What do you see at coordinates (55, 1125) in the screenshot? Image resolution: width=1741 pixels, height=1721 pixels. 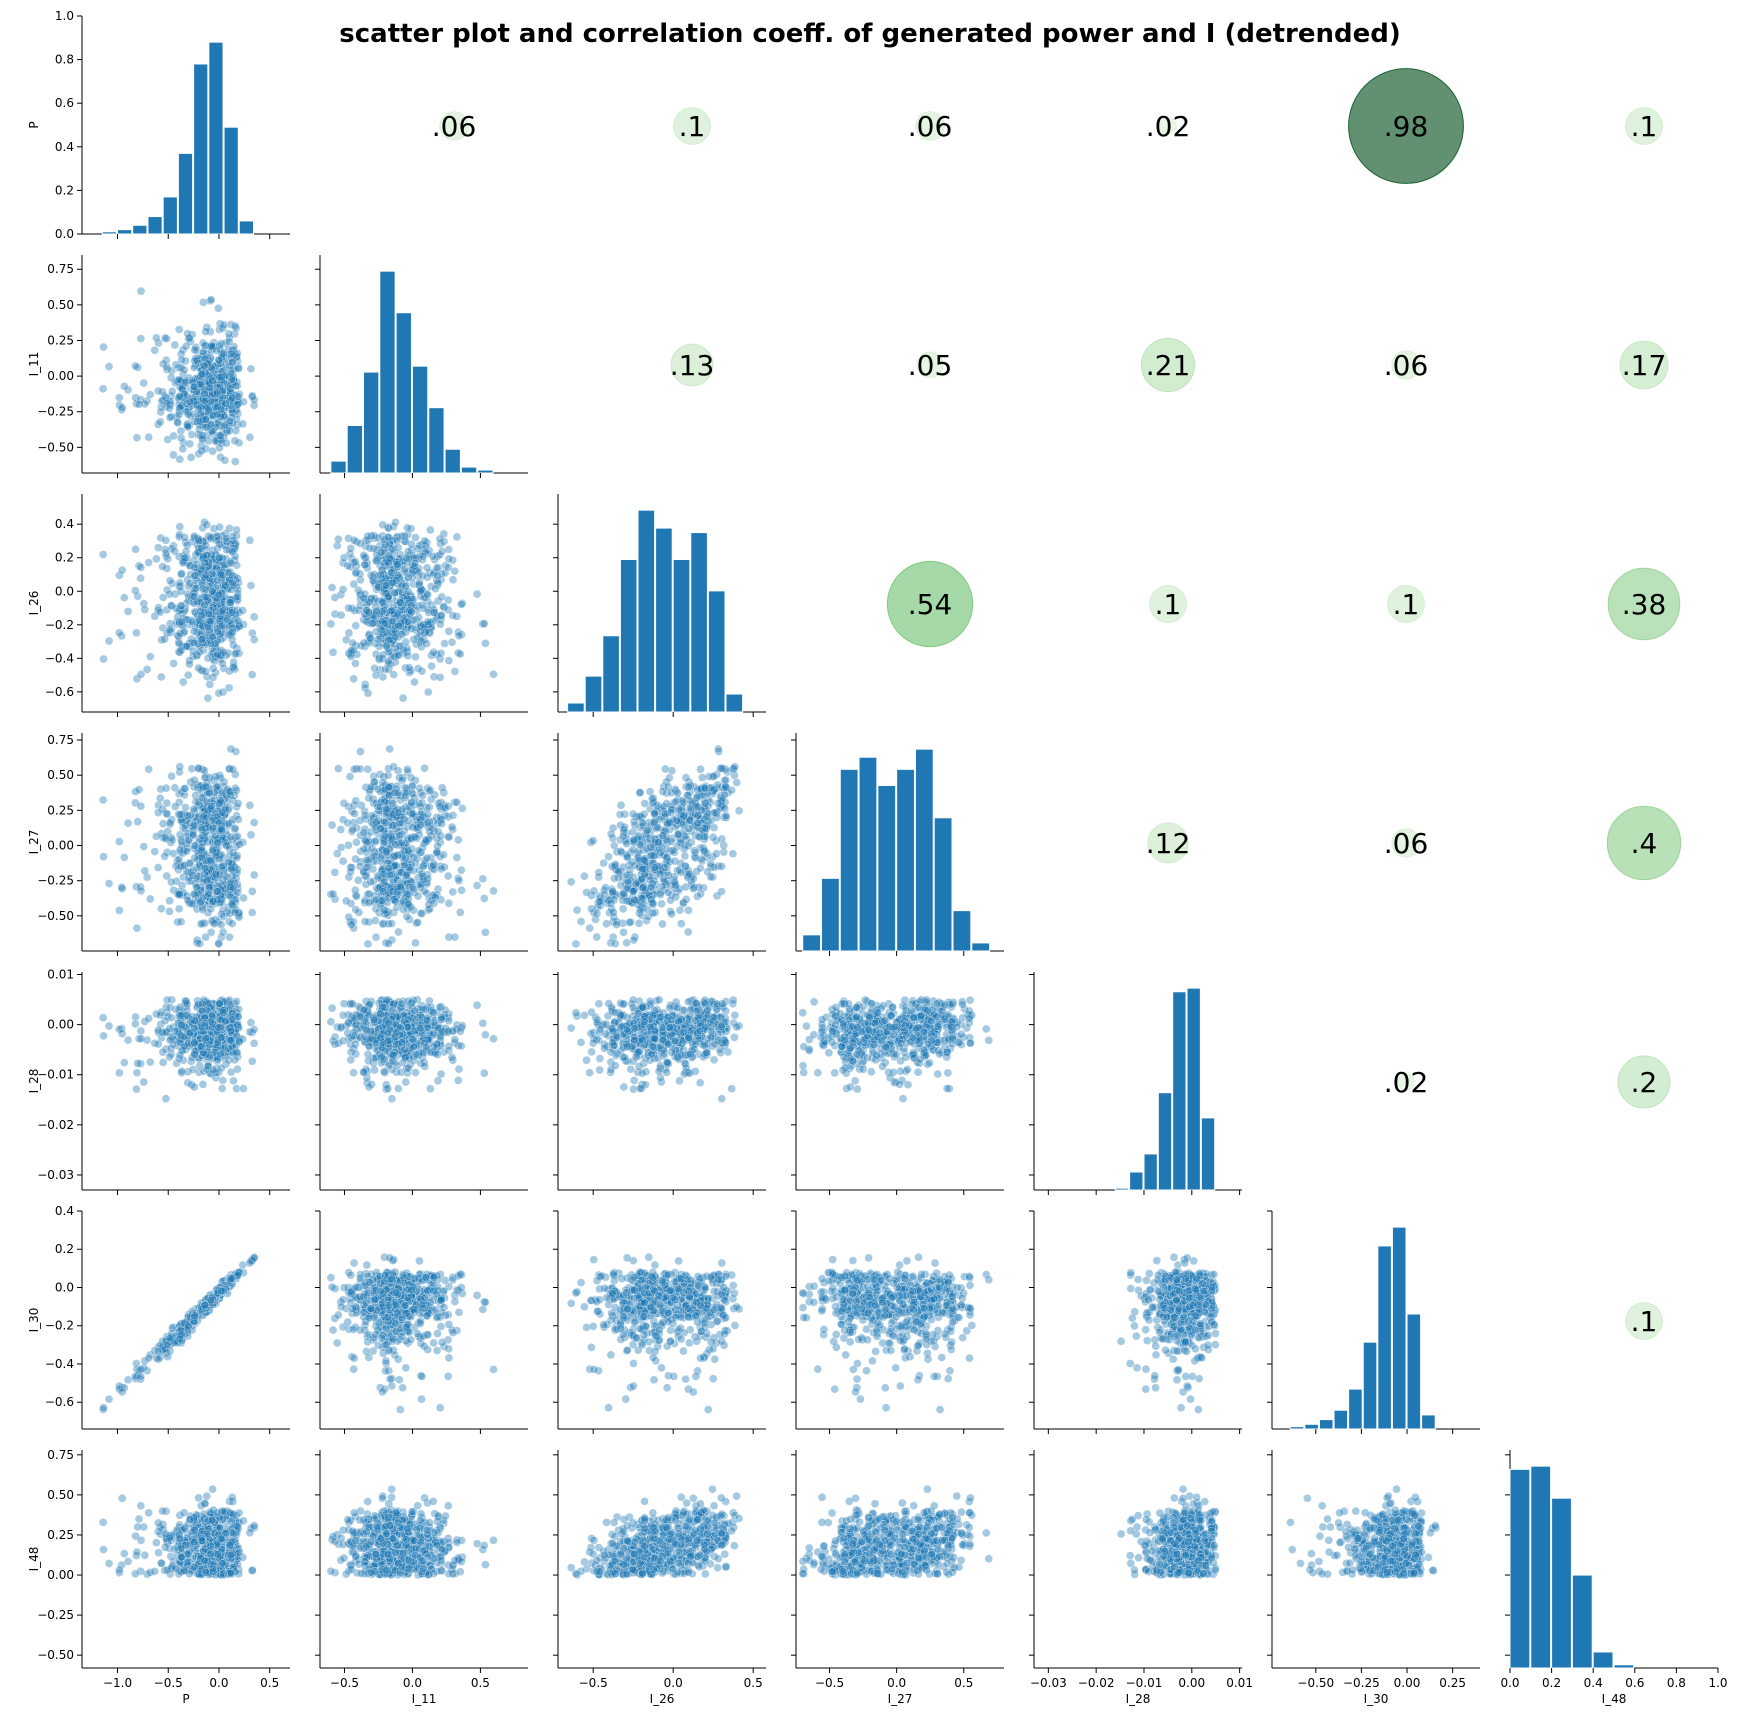 I see `y-tick-label: −0.02` at bounding box center [55, 1125].